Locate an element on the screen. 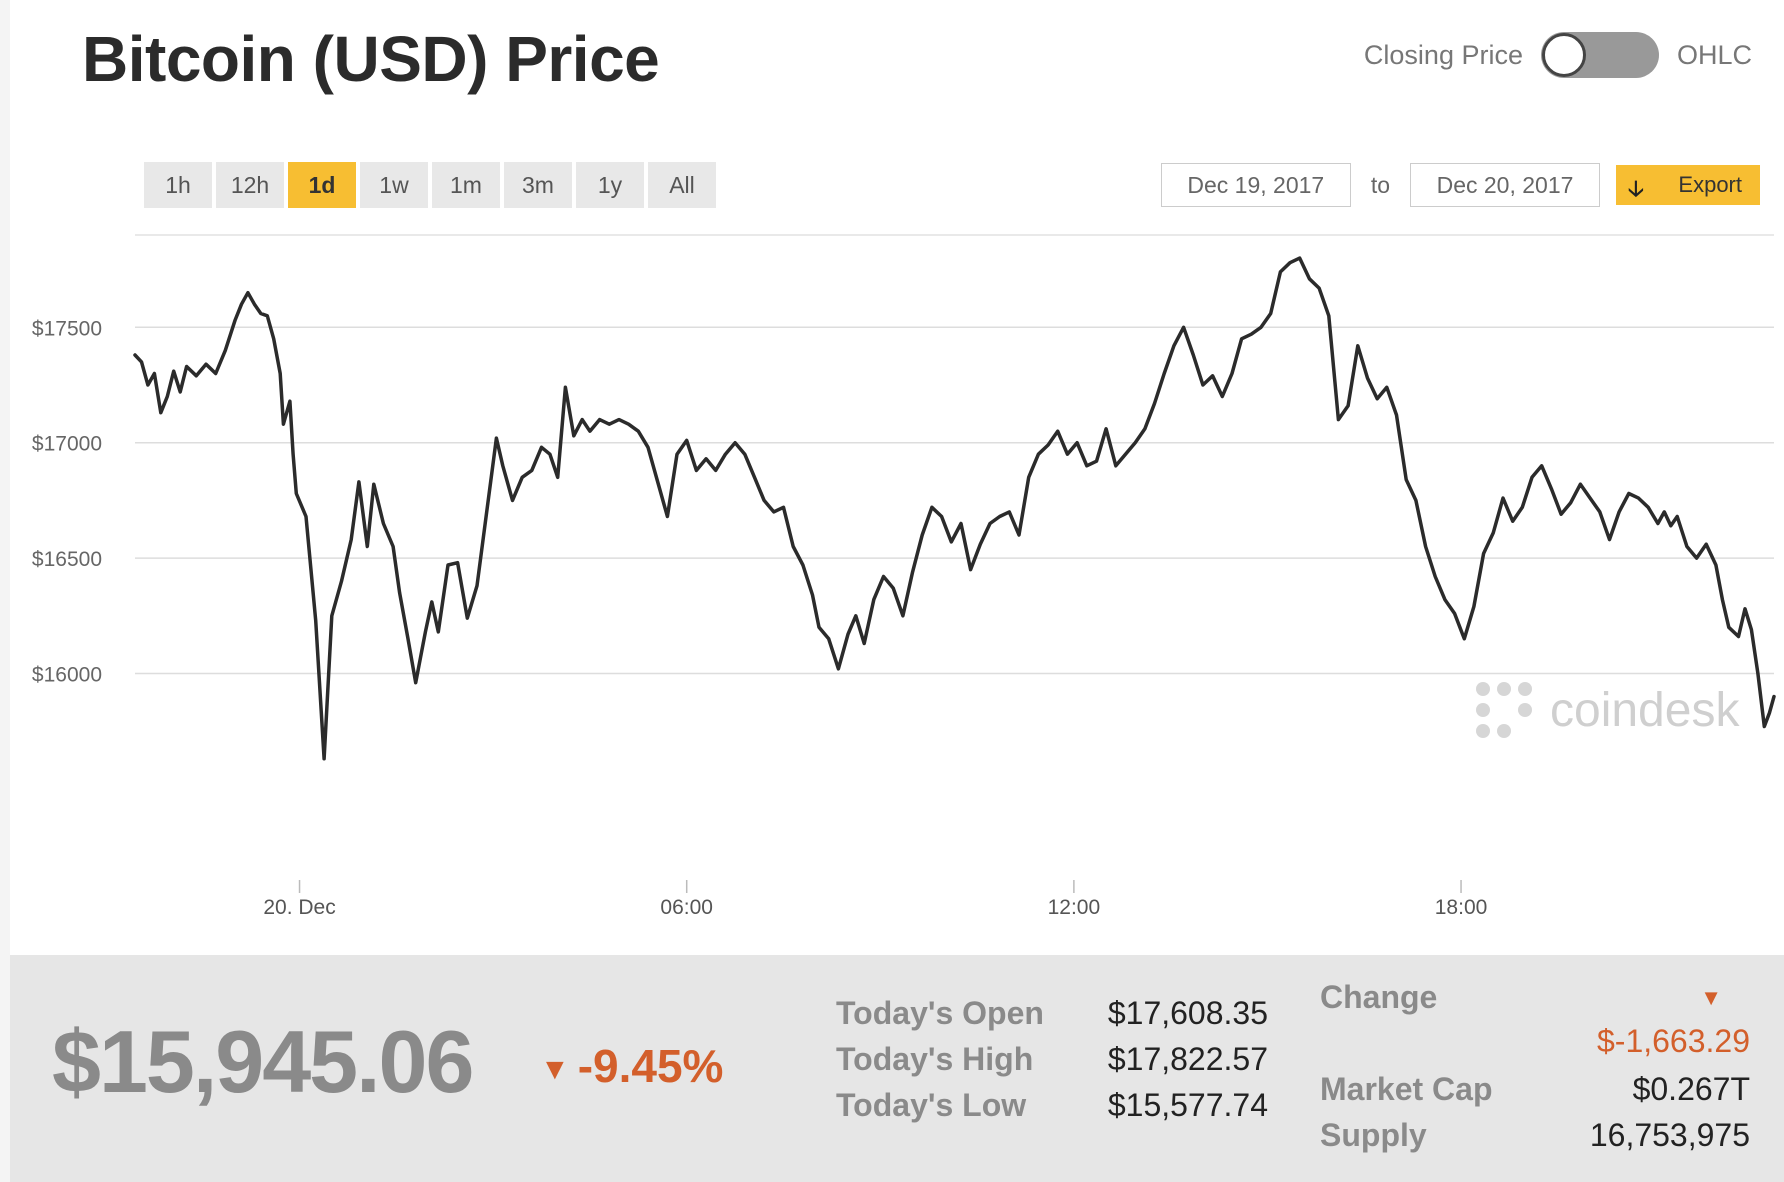 This screenshot has height=1182, width=1784. date-from-input: Dec 19, 2017 is located at coordinates (1255, 185).